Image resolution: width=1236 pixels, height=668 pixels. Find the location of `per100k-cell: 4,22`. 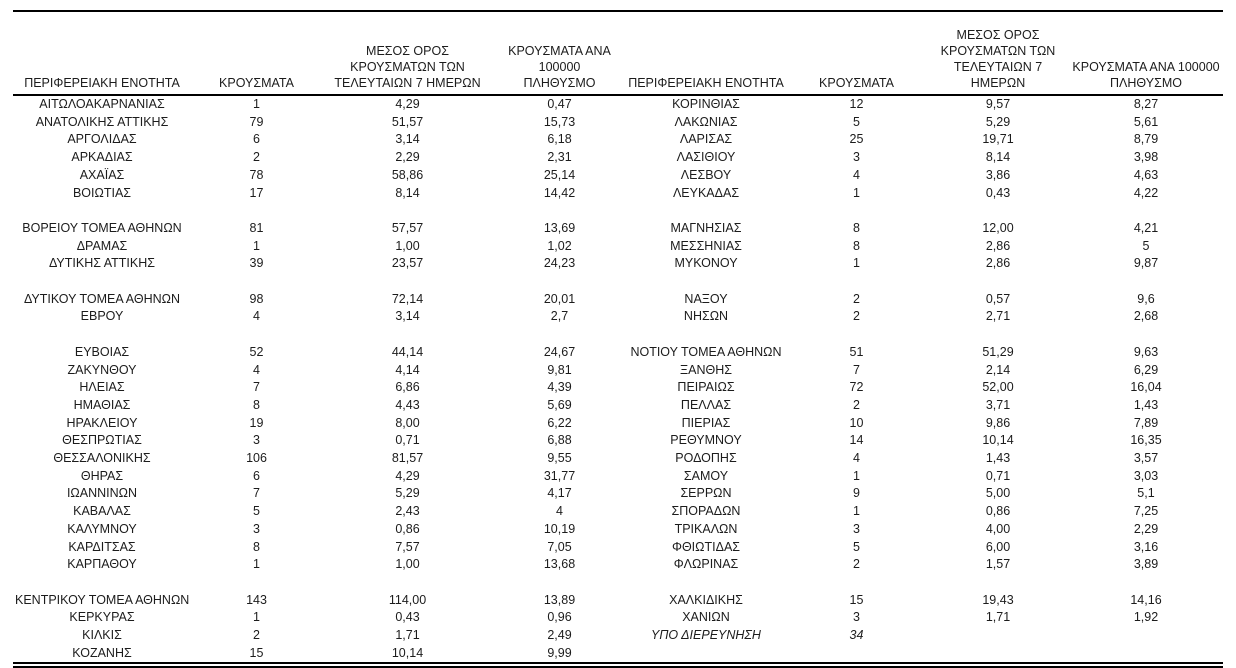

per100k-cell: 4,22 is located at coordinates (1146, 192).